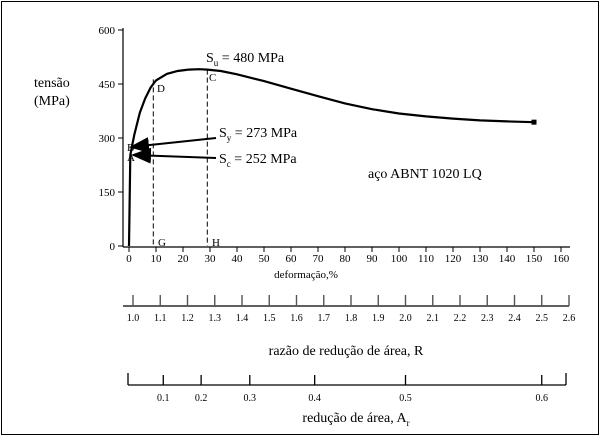  Describe the element at coordinates (269, 318) in the screenshot. I see `r-tick-label: 1.5` at that location.